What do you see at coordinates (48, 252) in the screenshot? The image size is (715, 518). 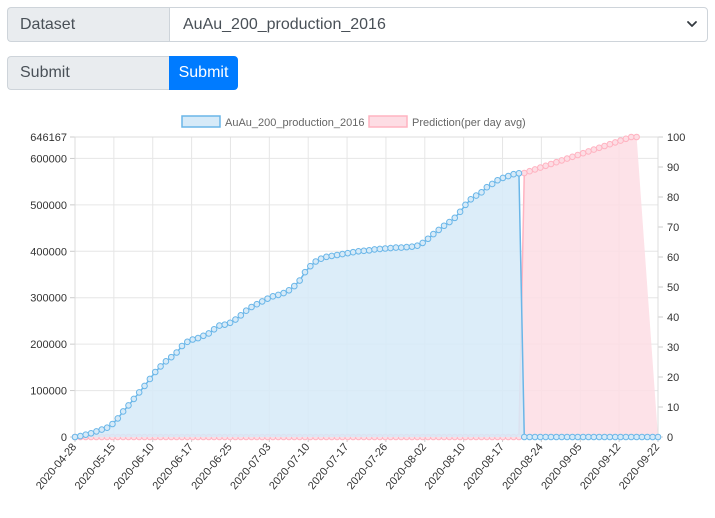 I see `y-left-tick-label: 400000` at bounding box center [48, 252].